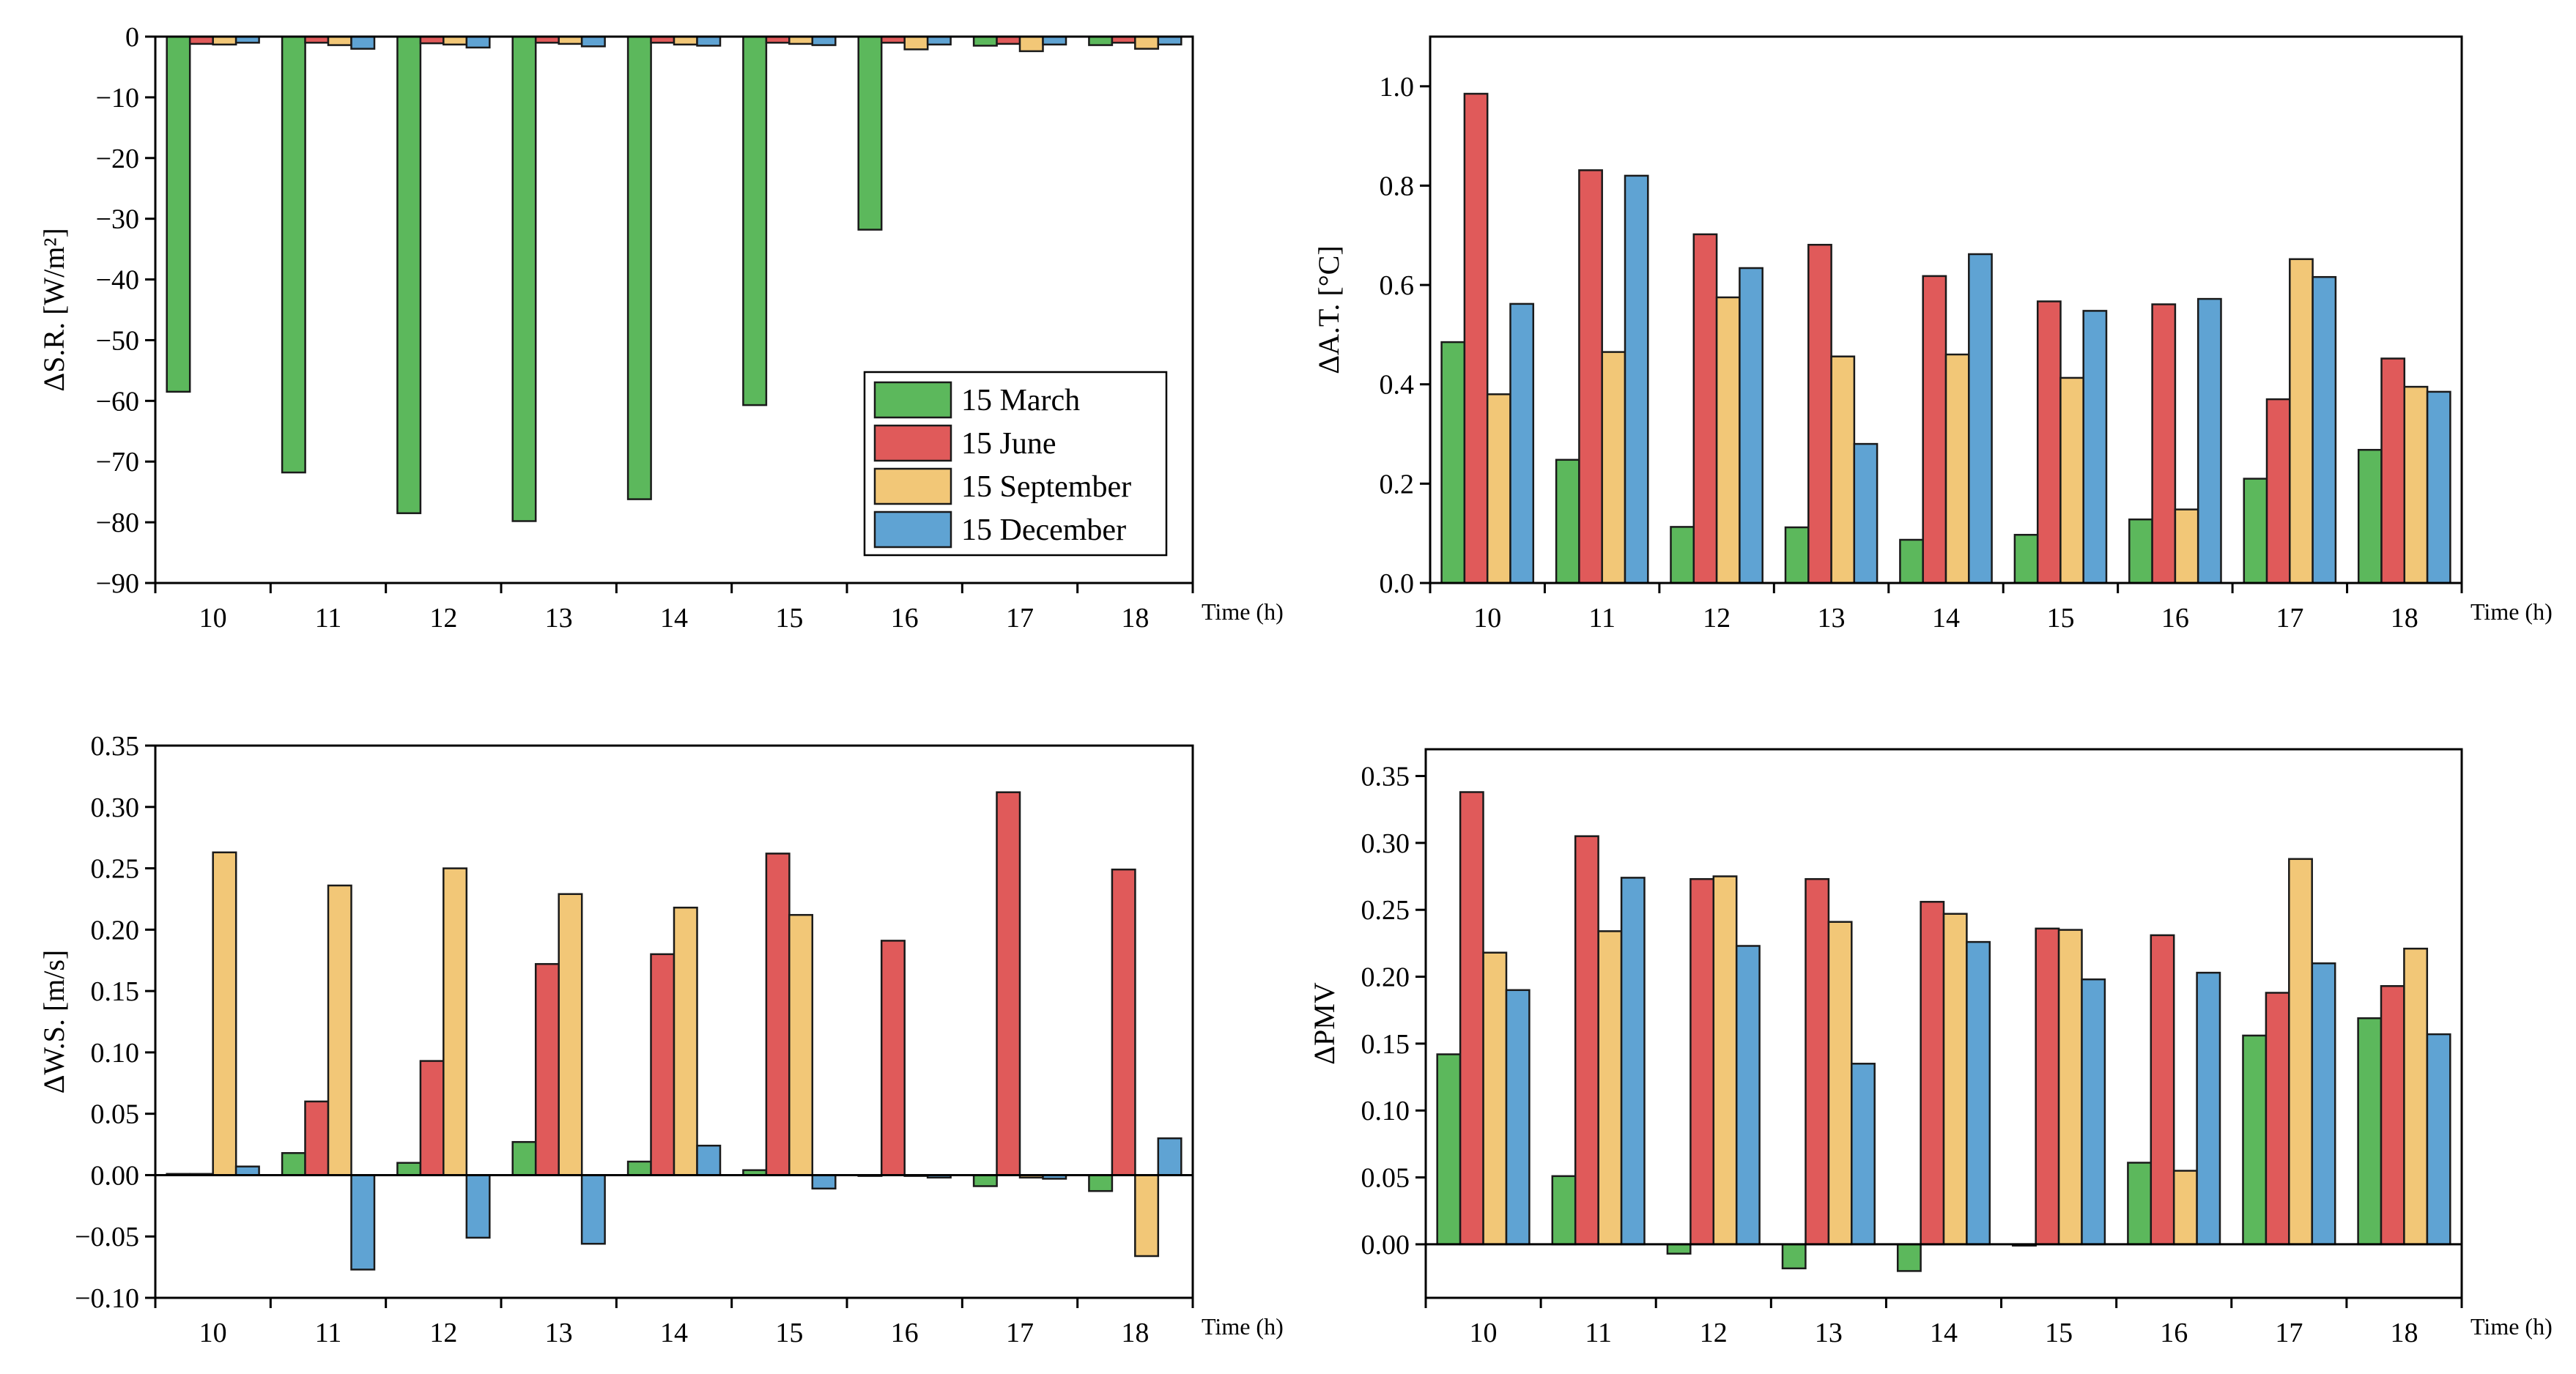 The height and width of the screenshot is (1374, 2576). What do you see at coordinates (115, 1053) in the screenshot?
I see `y-tick-label: 0.10` at bounding box center [115, 1053].